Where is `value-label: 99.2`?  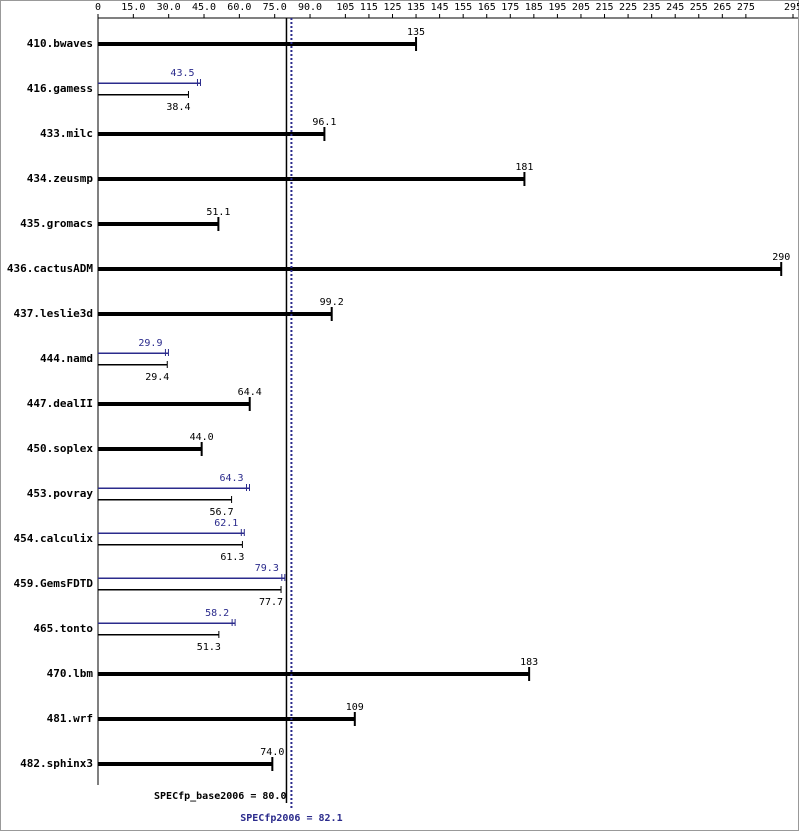 value-label: 99.2 is located at coordinates (332, 302).